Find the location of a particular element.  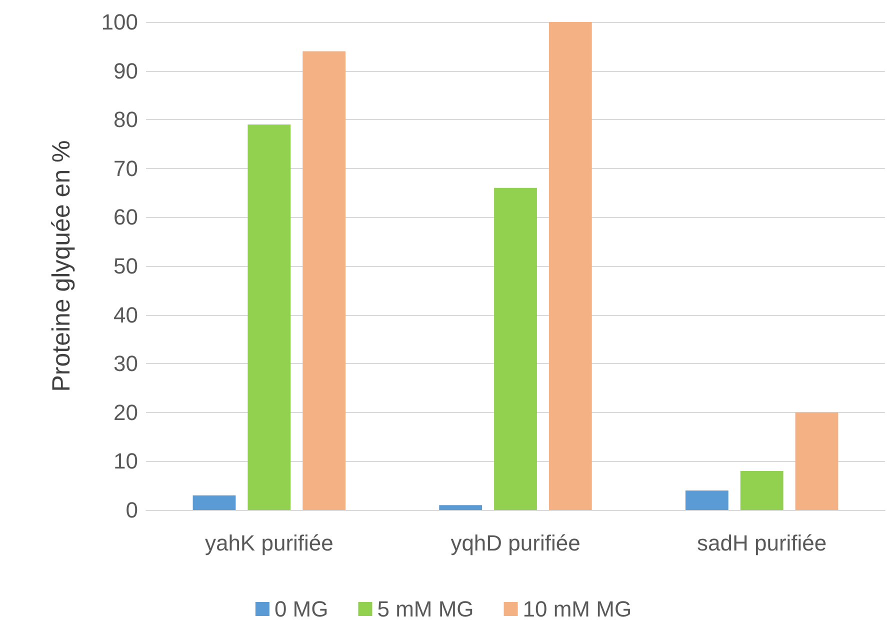

x-tick-label: yqhD purifiée is located at coordinates (515, 543).